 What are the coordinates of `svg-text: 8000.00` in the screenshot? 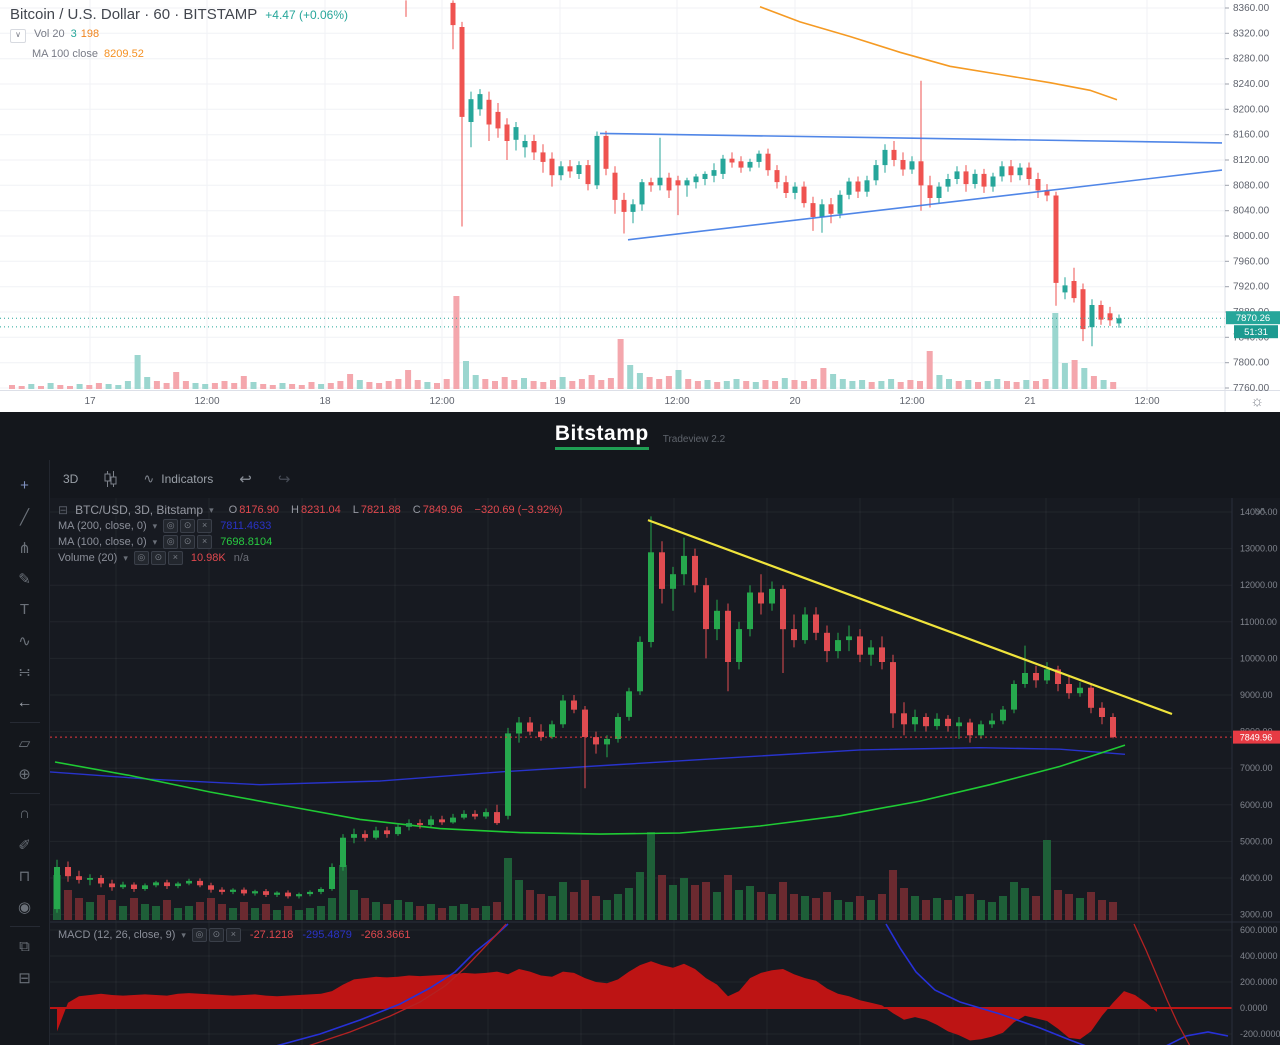 It's located at (1251, 236).